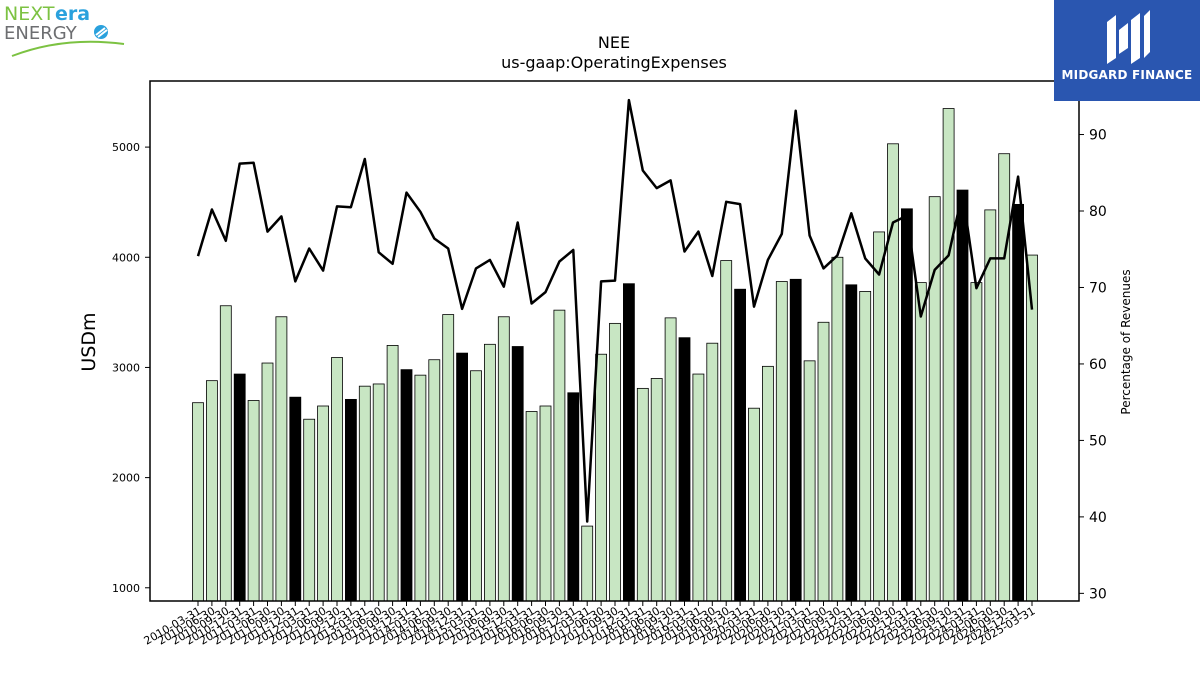 The height and width of the screenshot is (675, 1200). I want to click on y2-tick-label: 30, so click(1098, 594).